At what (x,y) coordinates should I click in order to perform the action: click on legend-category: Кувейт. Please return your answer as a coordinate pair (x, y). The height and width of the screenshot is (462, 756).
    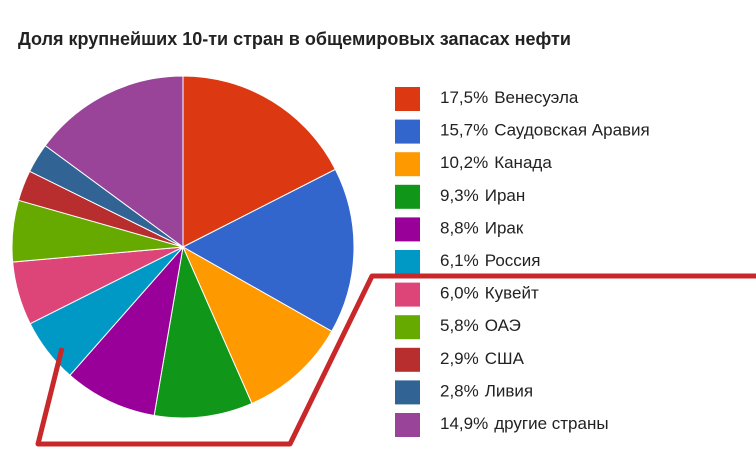
    Looking at the image, I should click on (512, 293).